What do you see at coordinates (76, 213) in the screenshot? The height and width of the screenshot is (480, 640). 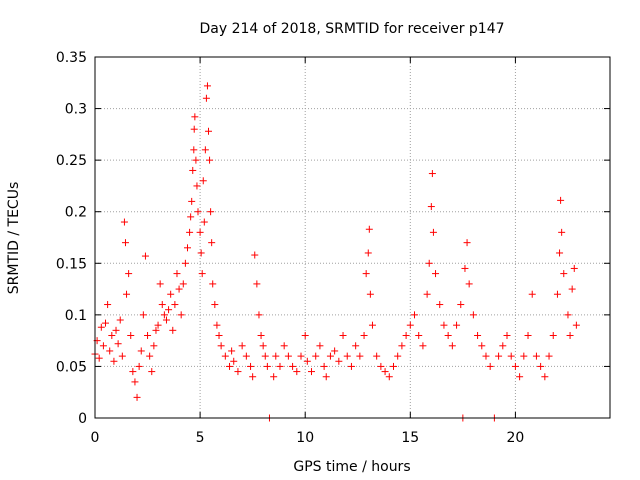 I see `y-tick-label: 0.2` at bounding box center [76, 213].